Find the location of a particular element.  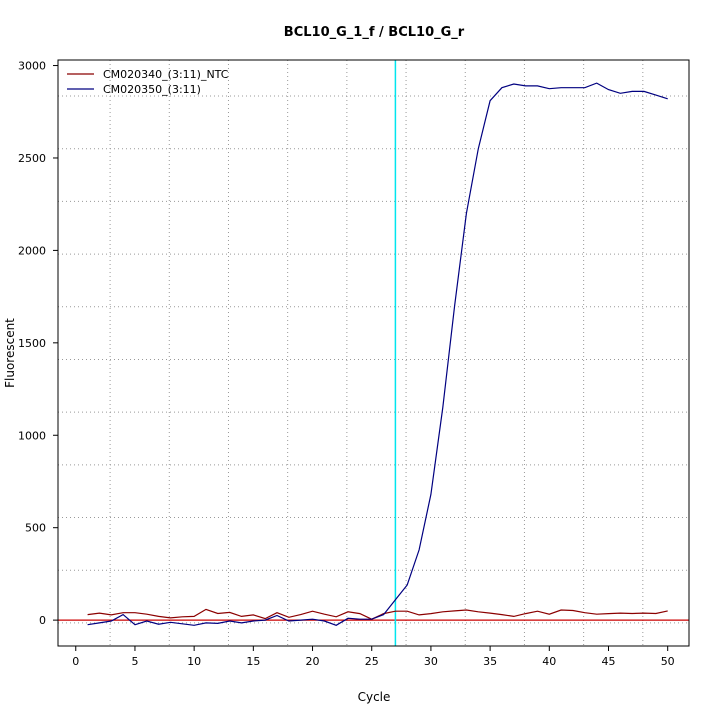

y-tick-label: 1500 is located at coordinates (32, 343).